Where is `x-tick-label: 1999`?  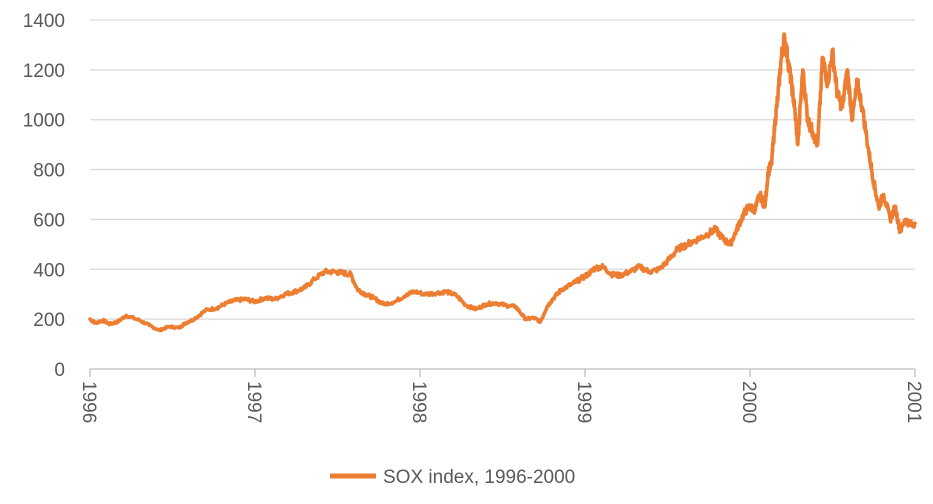 x-tick-label: 1999 is located at coordinates (583, 402).